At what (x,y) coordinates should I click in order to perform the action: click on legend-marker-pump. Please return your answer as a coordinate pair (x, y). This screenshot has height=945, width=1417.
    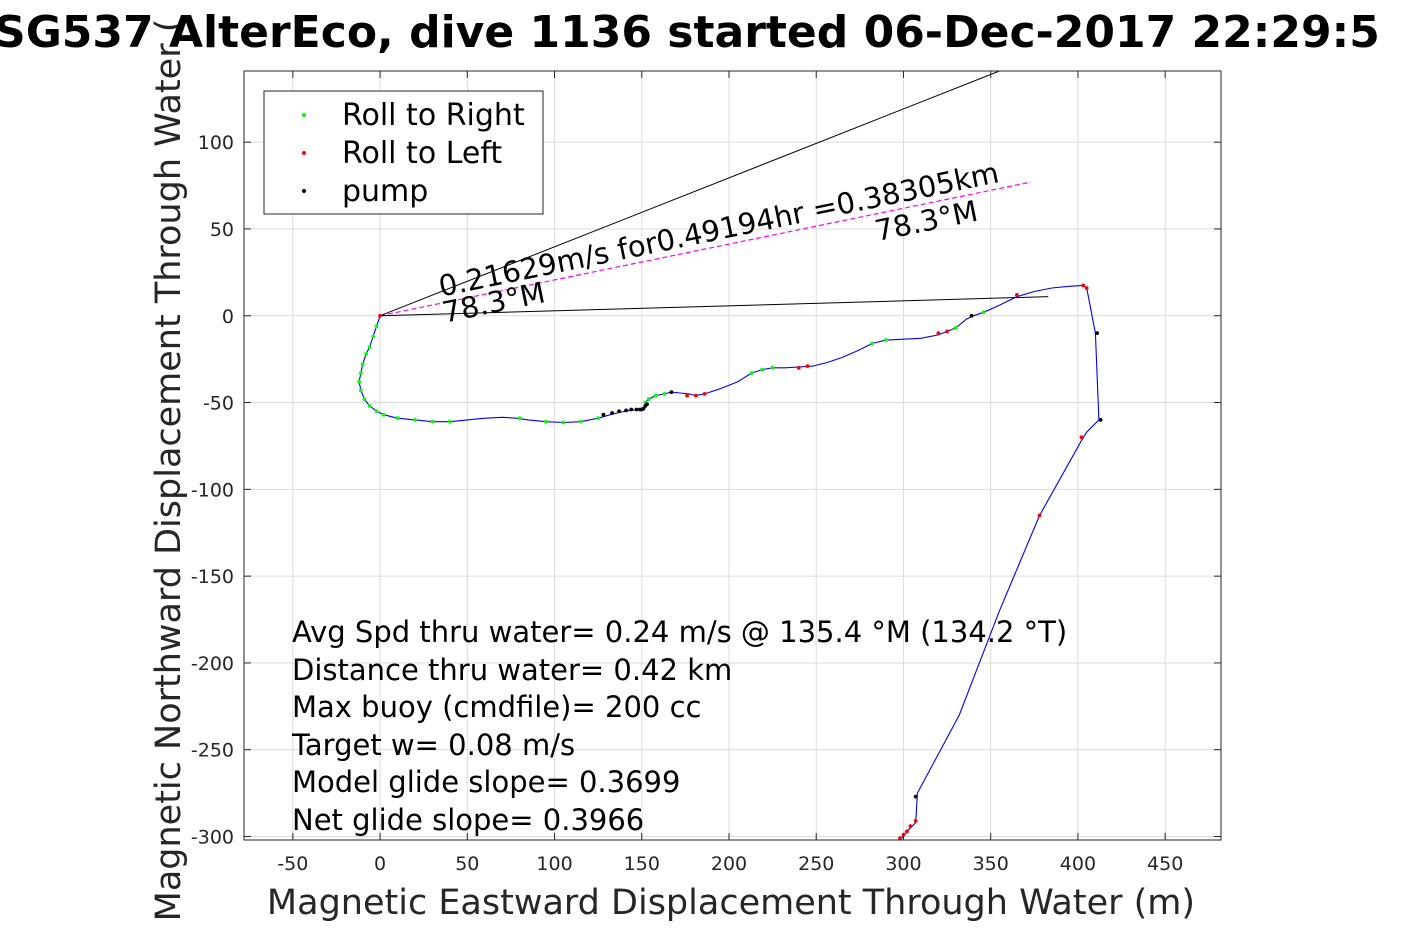
    Looking at the image, I should click on (304, 191).